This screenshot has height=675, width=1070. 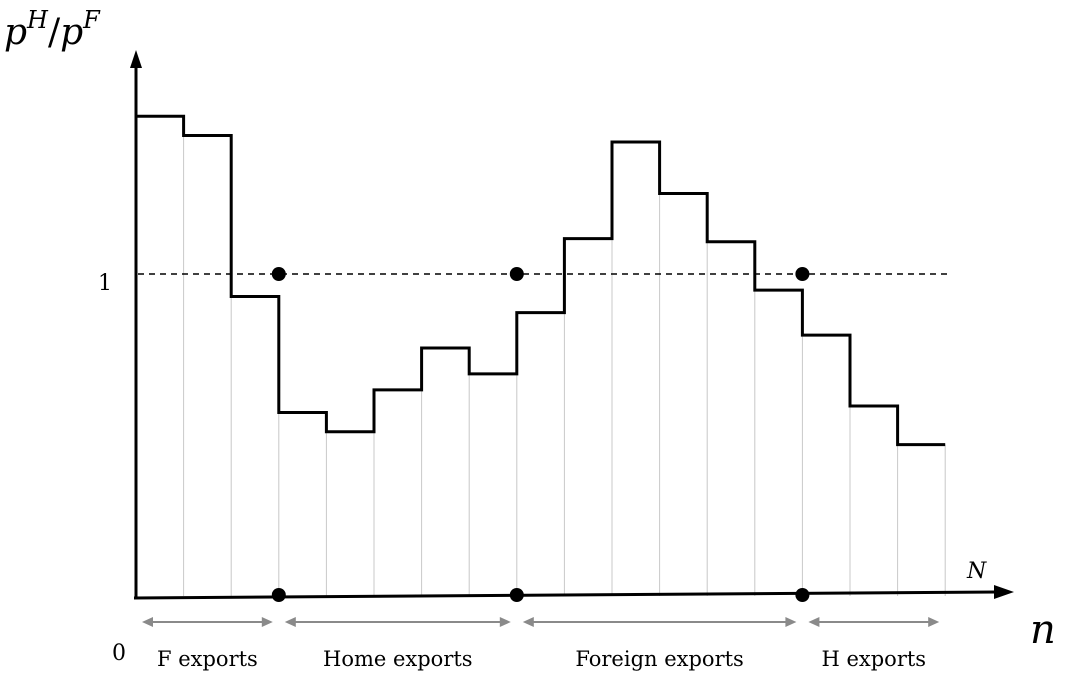 I want to click on y-axis-arrowhead, so click(x=136, y=59).